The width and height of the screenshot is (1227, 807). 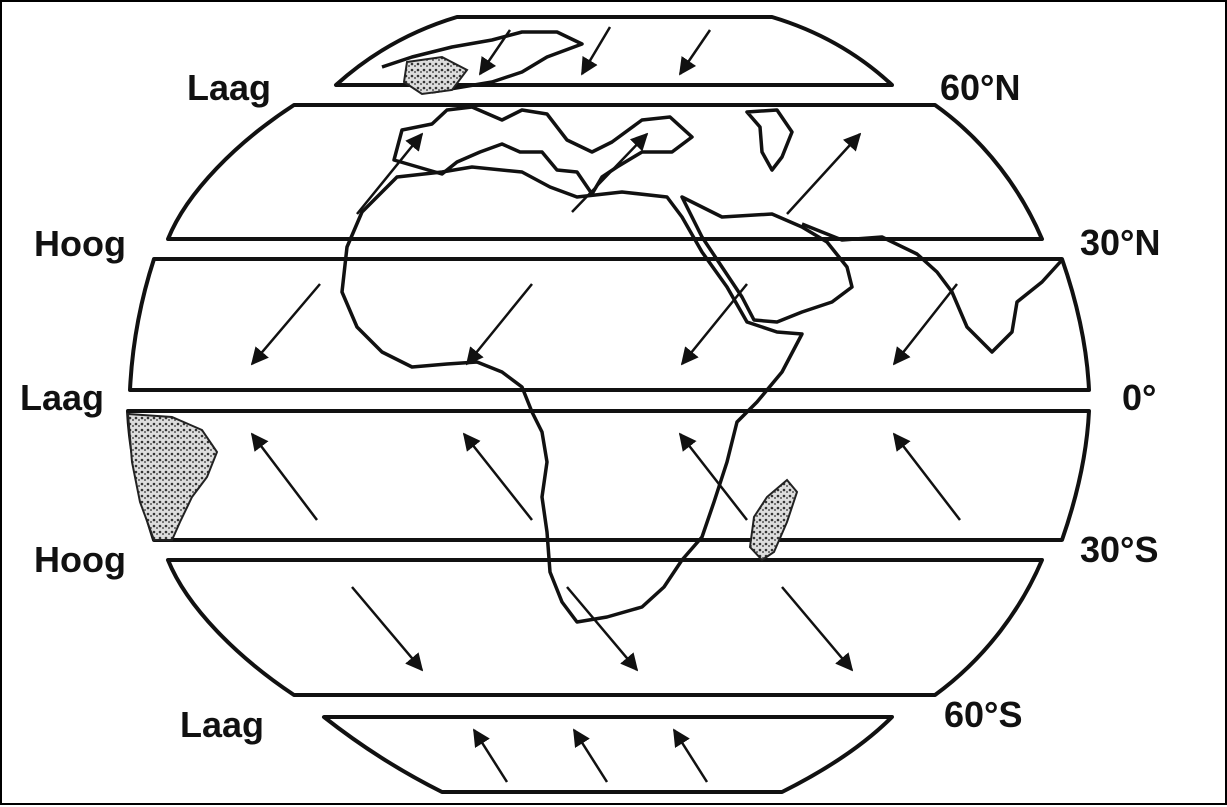 What do you see at coordinates (904, 231) in the screenshot?
I see `asia-outline` at bounding box center [904, 231].